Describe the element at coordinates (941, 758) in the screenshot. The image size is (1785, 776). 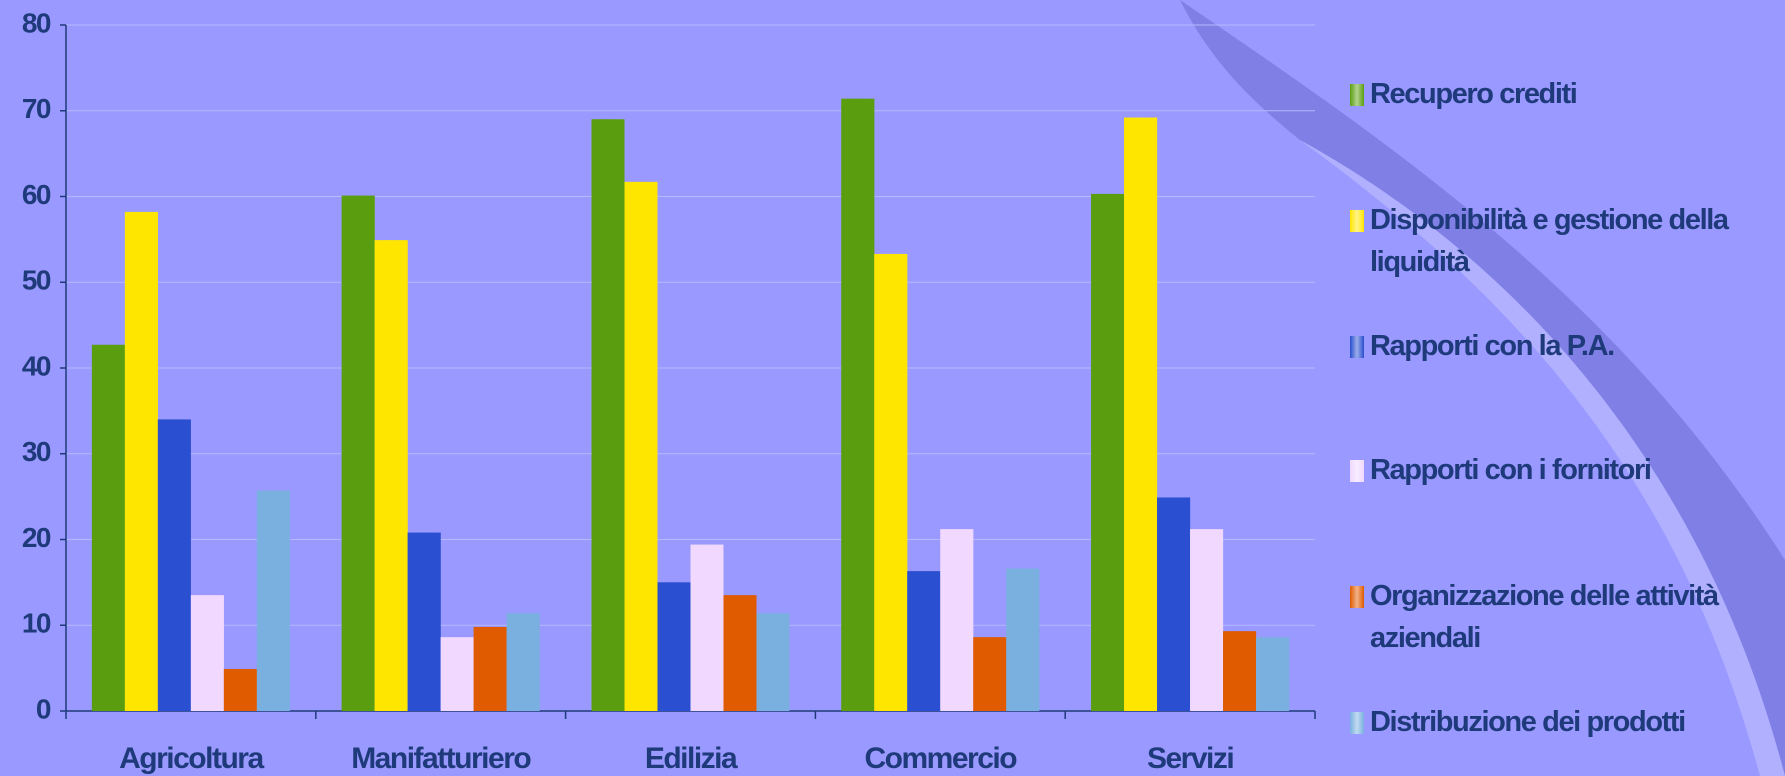
I see `x-tick-label: Commercio` at that location.